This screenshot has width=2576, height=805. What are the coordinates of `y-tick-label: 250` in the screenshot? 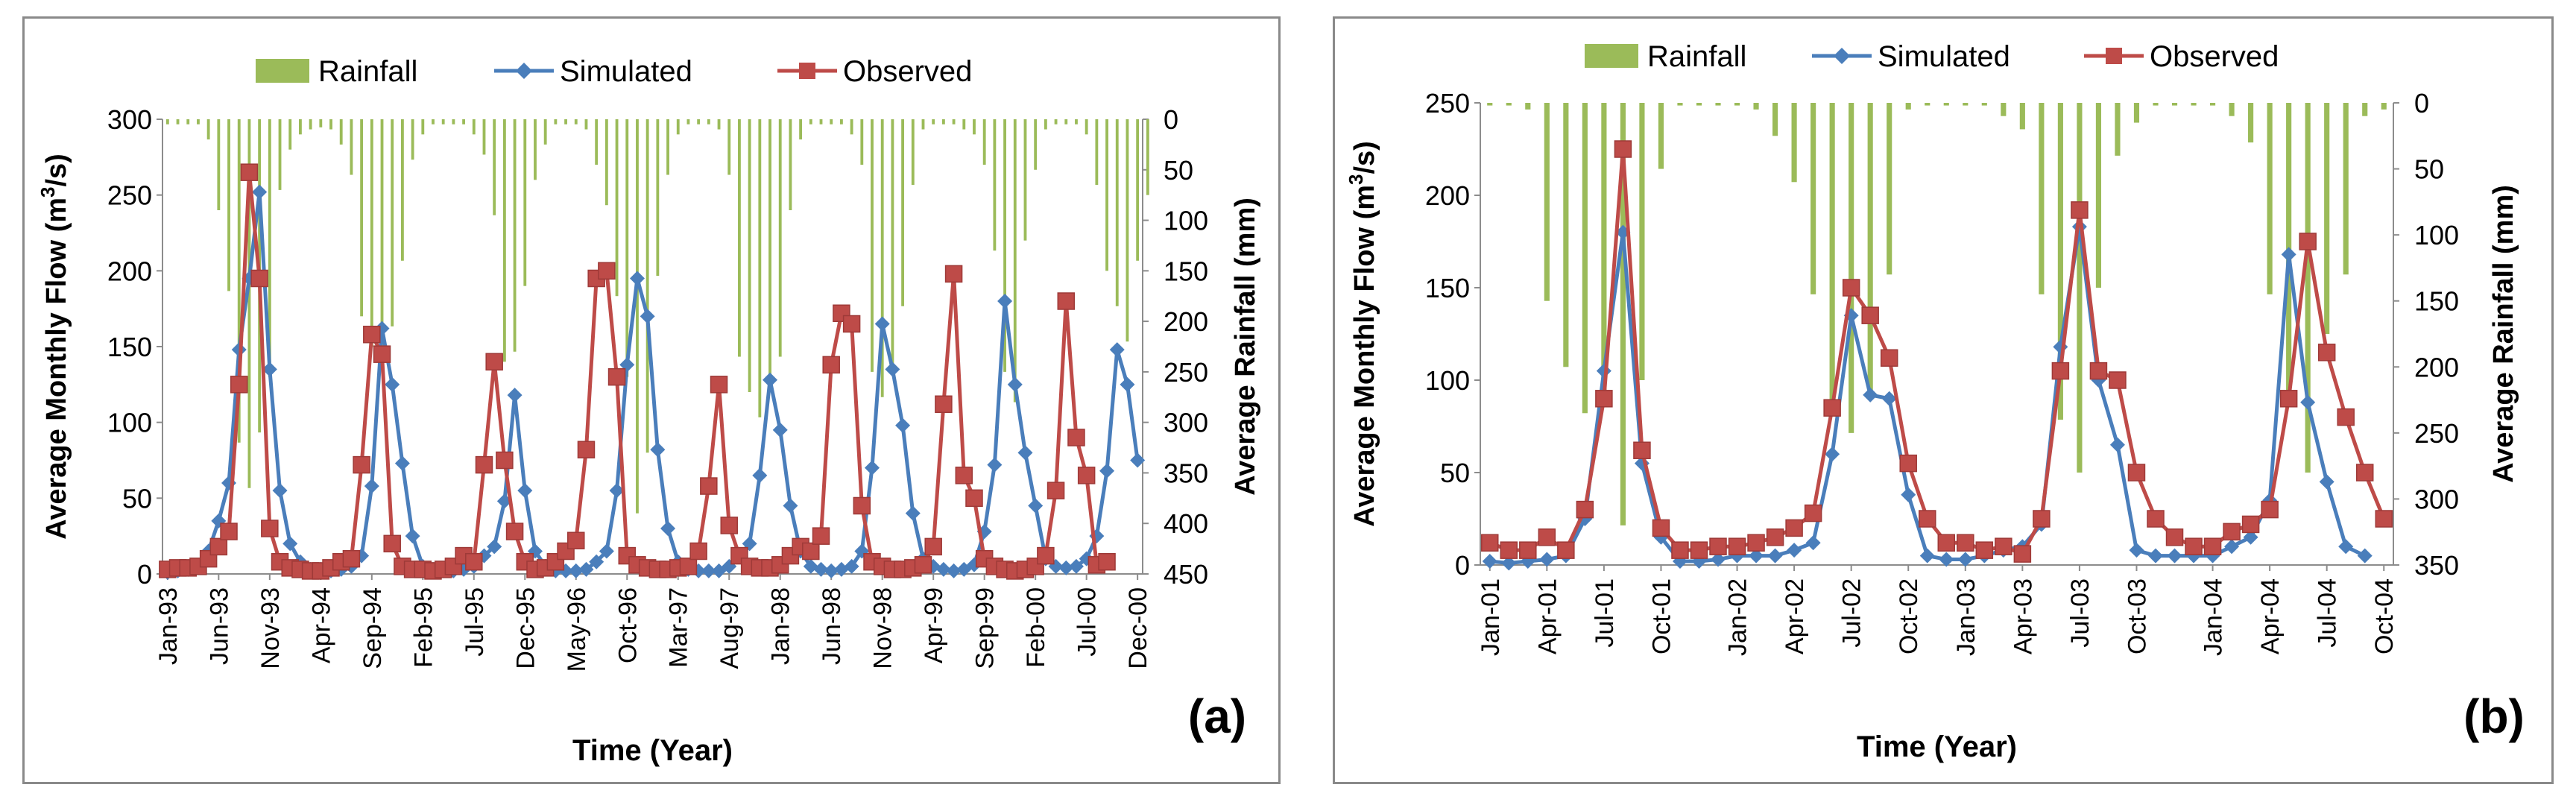 It's located at (129, 195).